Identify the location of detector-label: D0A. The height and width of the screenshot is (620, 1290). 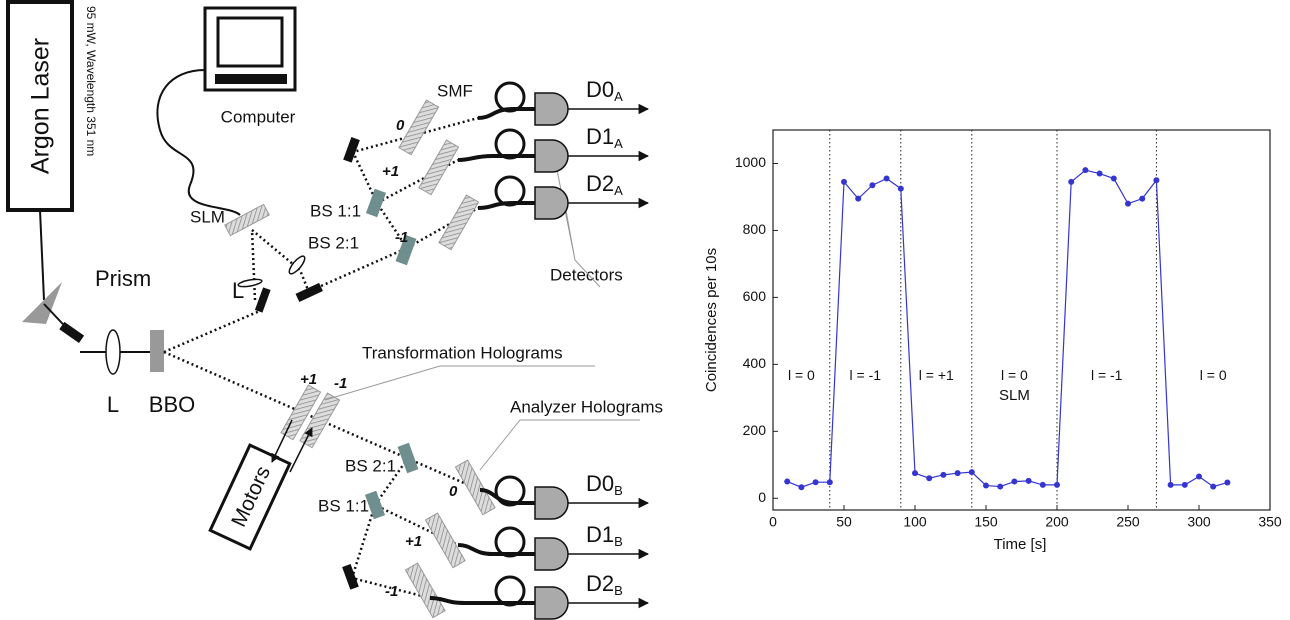
(604, 91).